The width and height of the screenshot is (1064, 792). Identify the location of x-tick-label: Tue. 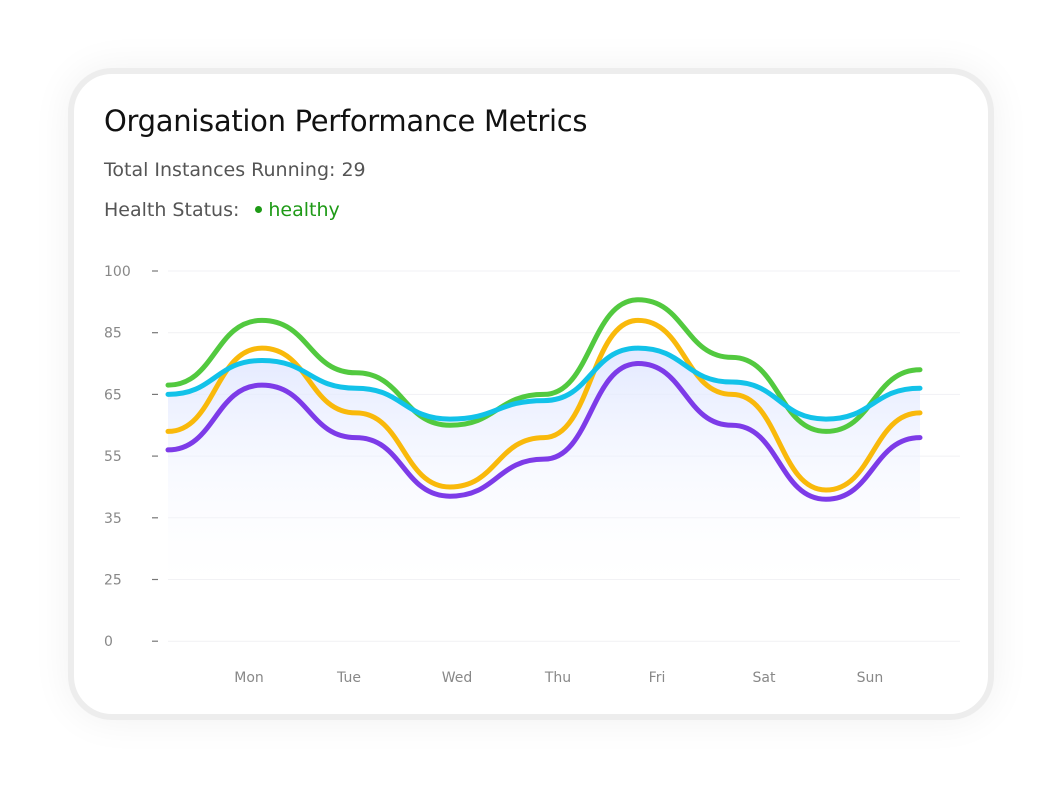
(348, 678).